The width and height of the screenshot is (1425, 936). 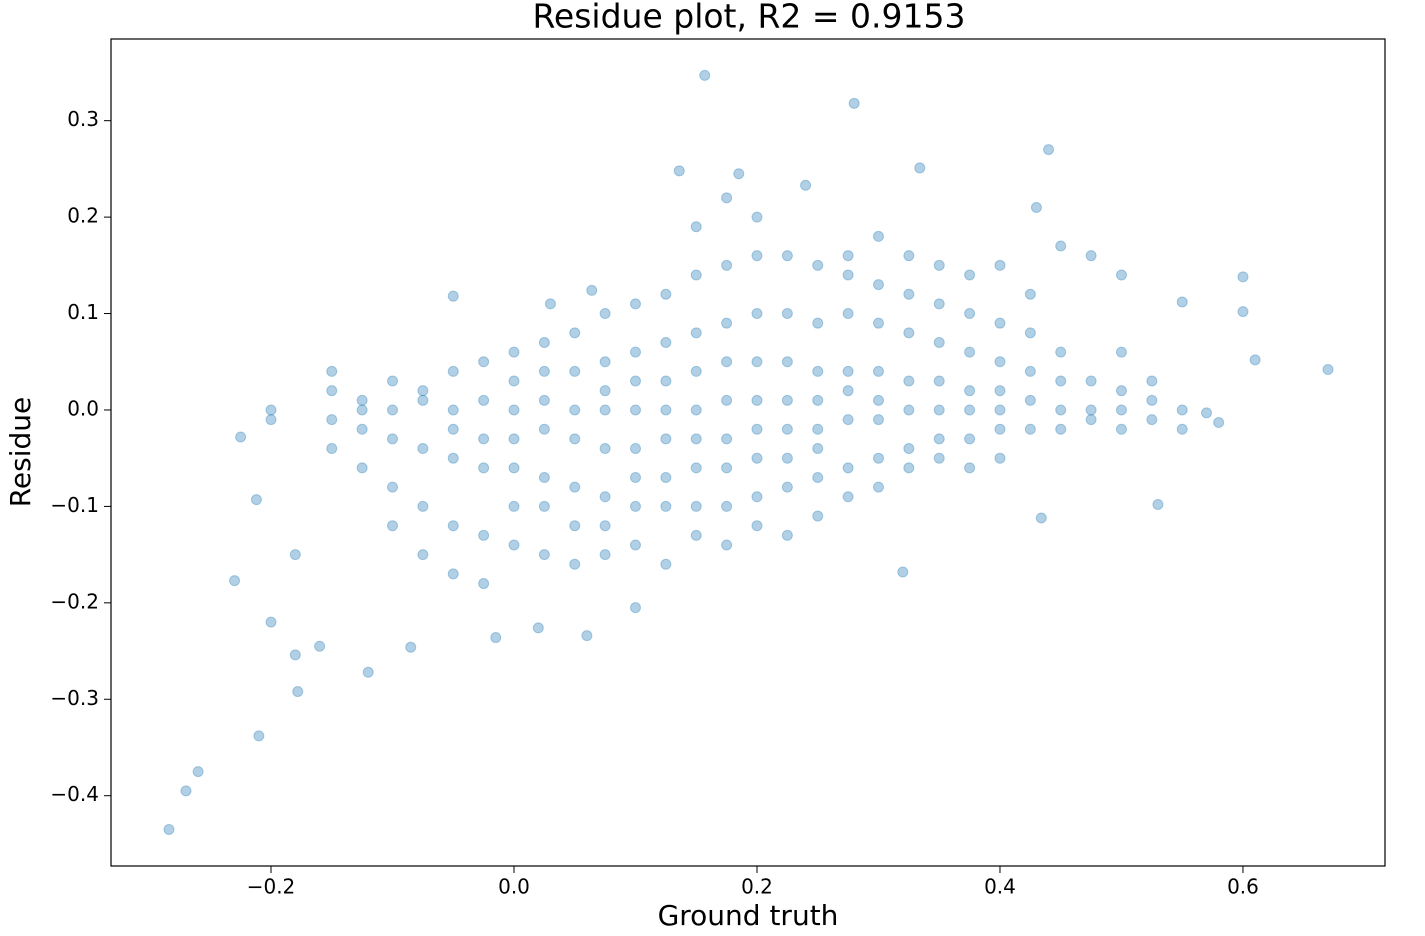 What do you see at coordinates (20, 452) in the screenshot?
I see `y-axis-label: Residue` at bounding box center [20, 452].